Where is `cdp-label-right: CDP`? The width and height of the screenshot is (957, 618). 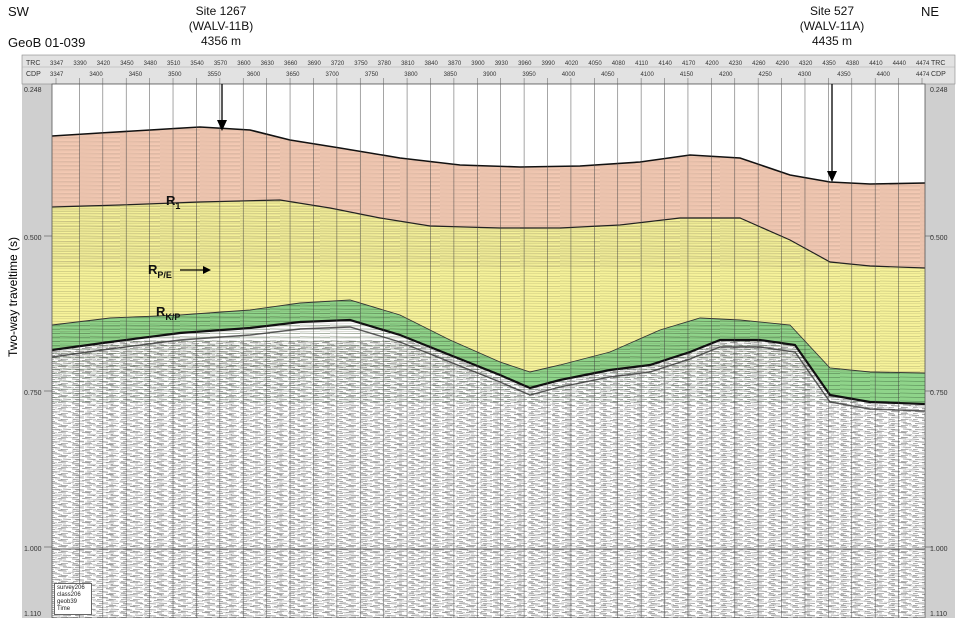
cdp-label-right: CDP is located at coordinates (938, 74).